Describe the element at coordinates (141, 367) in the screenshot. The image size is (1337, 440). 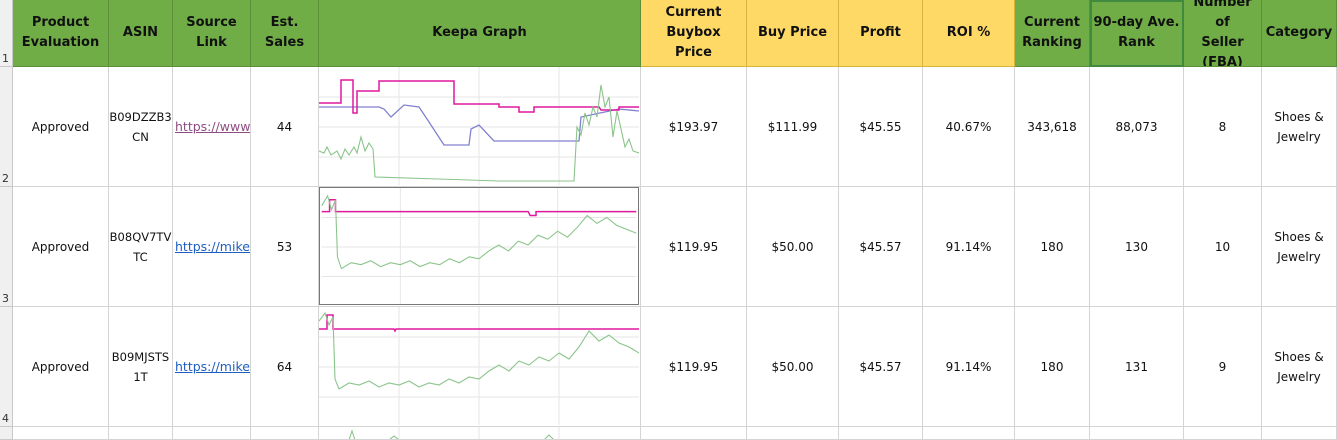
I see `cell-asin: B09MJSTS 1T` at that location.